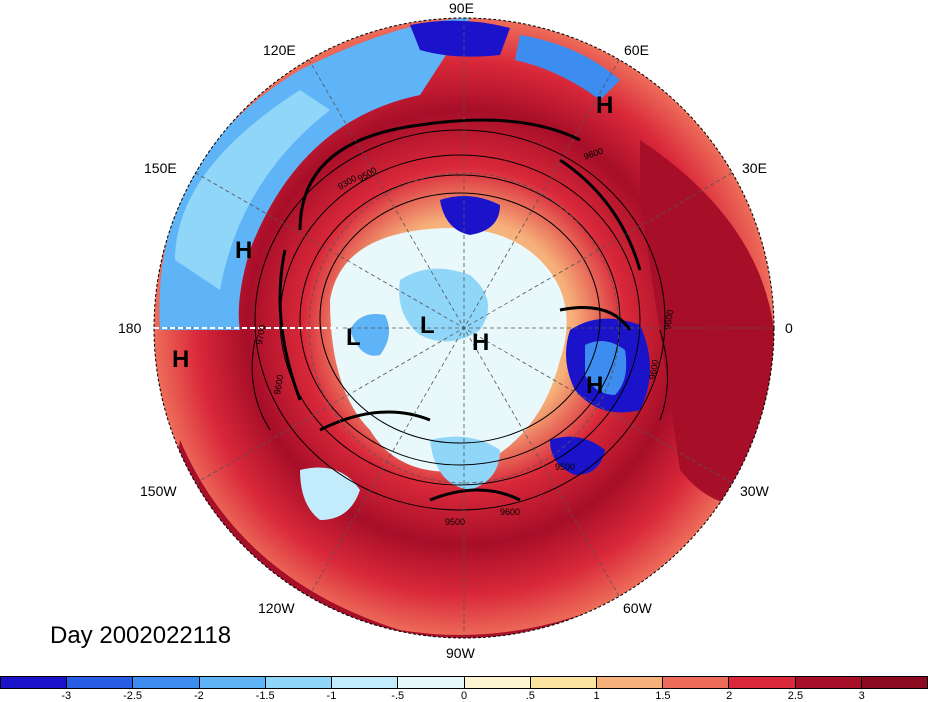 This screenshot has width=928, height=702. I want to click on longitude-label: 120W, so click(276, 608).